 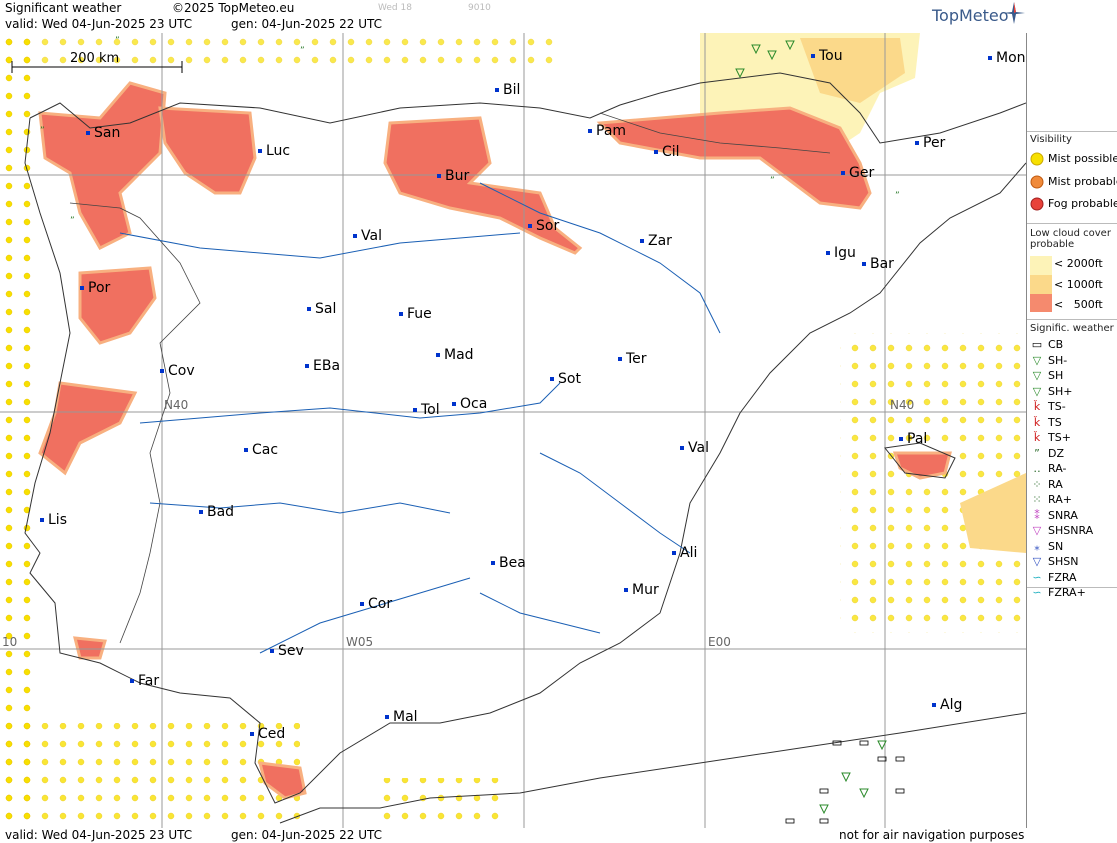 What do you see at coordinates (102, 165) in the screenshot?
I see `fog-galicia` at bounding box center [102, 165].